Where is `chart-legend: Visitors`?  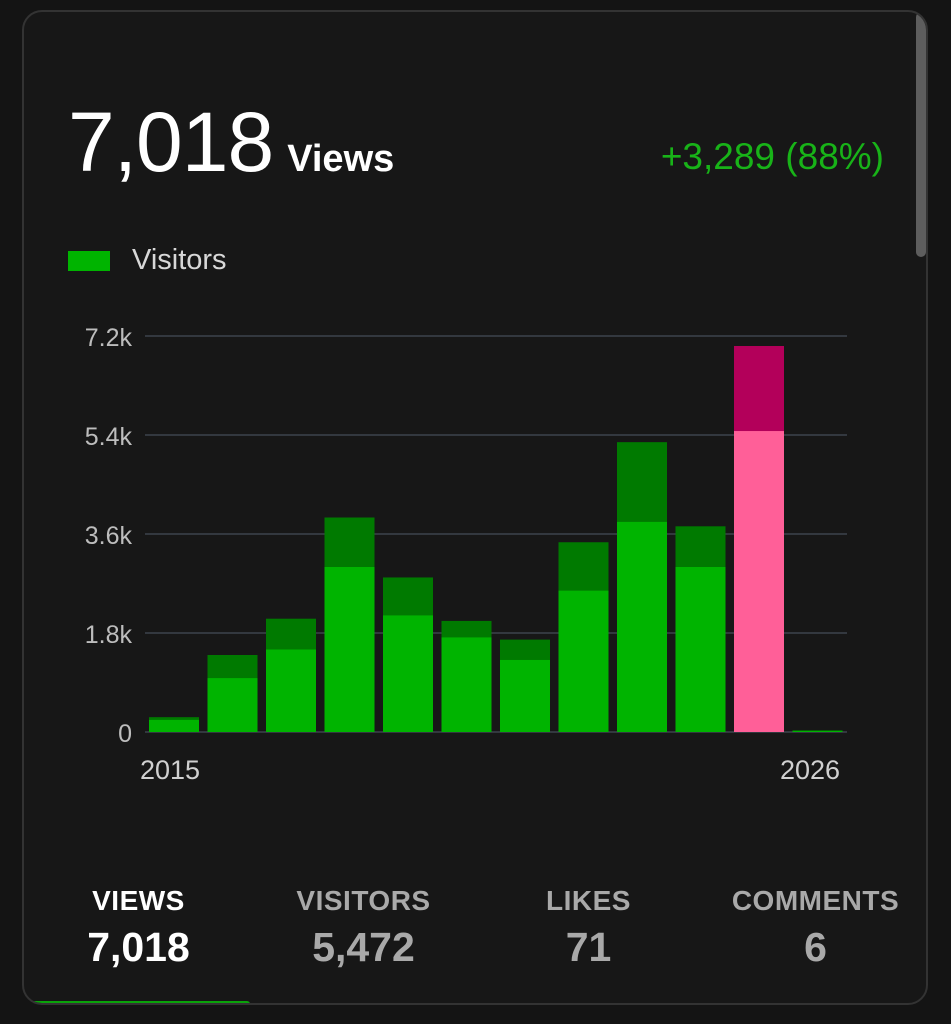
chart-legend: Visitors is located at coordinates (147, 260).